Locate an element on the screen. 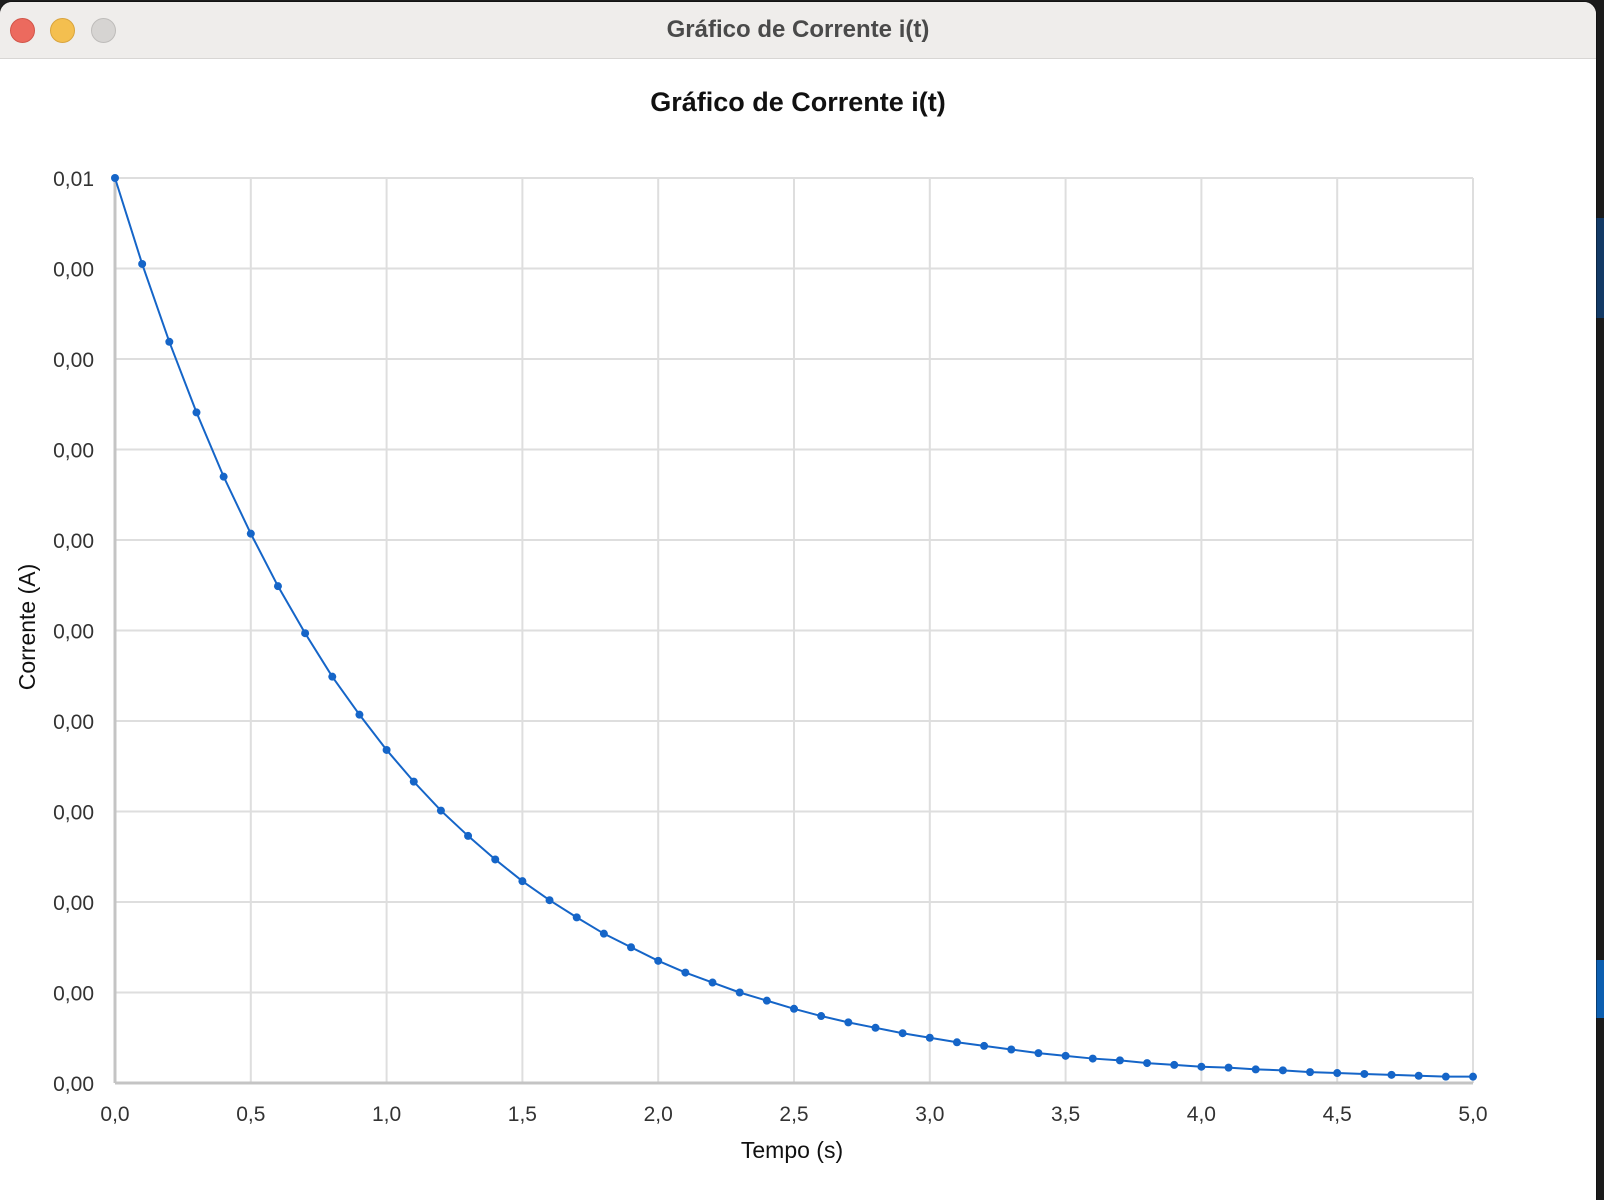 The image size is (1604, 1200). x-tick-label: 3,0 is located at coordinates (929, 1114).